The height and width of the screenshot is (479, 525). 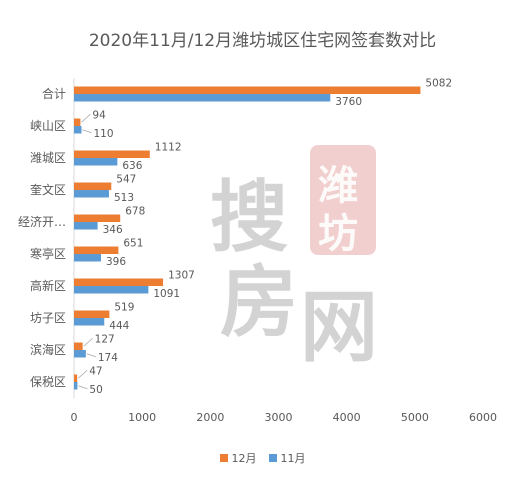 What do you see at coordinates (262, 458) in the screenshot?
I see `chart-legend: 12月 11月` at bounding box center [262, 458].